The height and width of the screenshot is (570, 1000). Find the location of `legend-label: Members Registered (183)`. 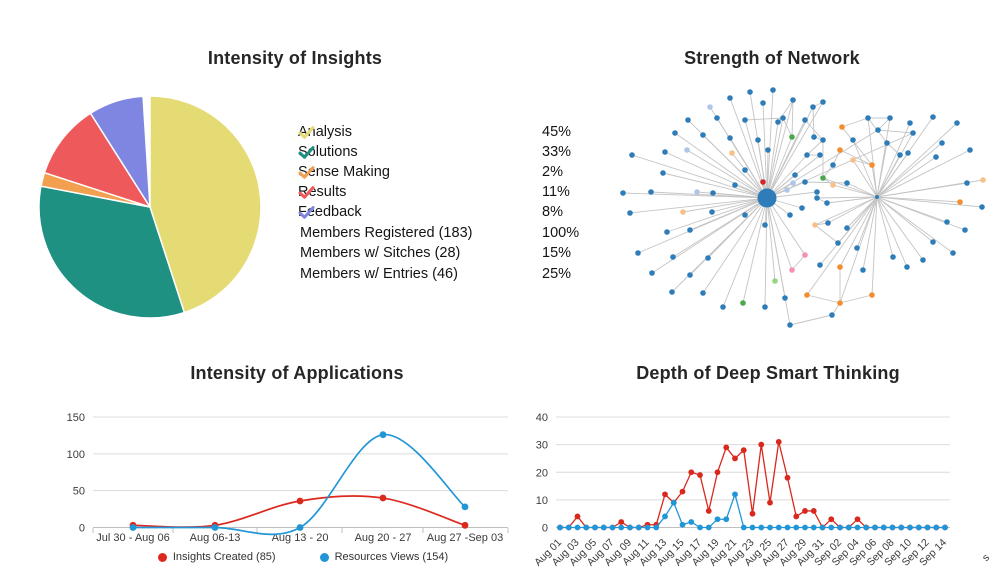

legend-label: Members Registered (183) is located at coordinates (386, 232).